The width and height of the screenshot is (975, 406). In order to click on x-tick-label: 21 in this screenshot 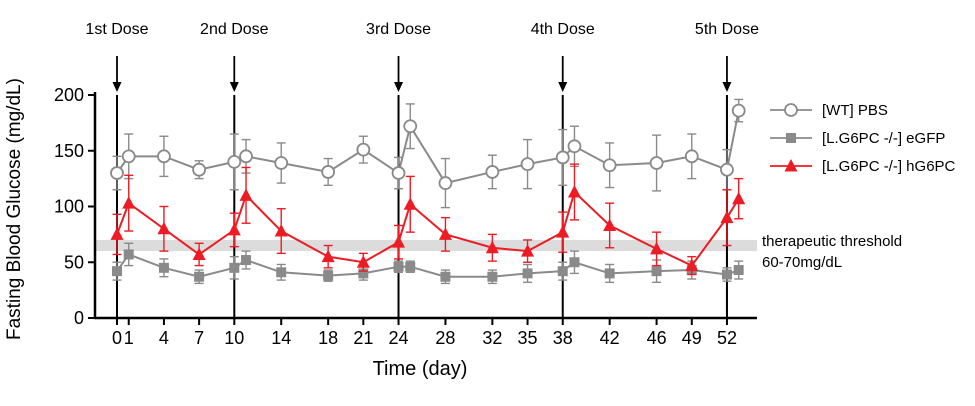, I will do `click(363, 338)`.